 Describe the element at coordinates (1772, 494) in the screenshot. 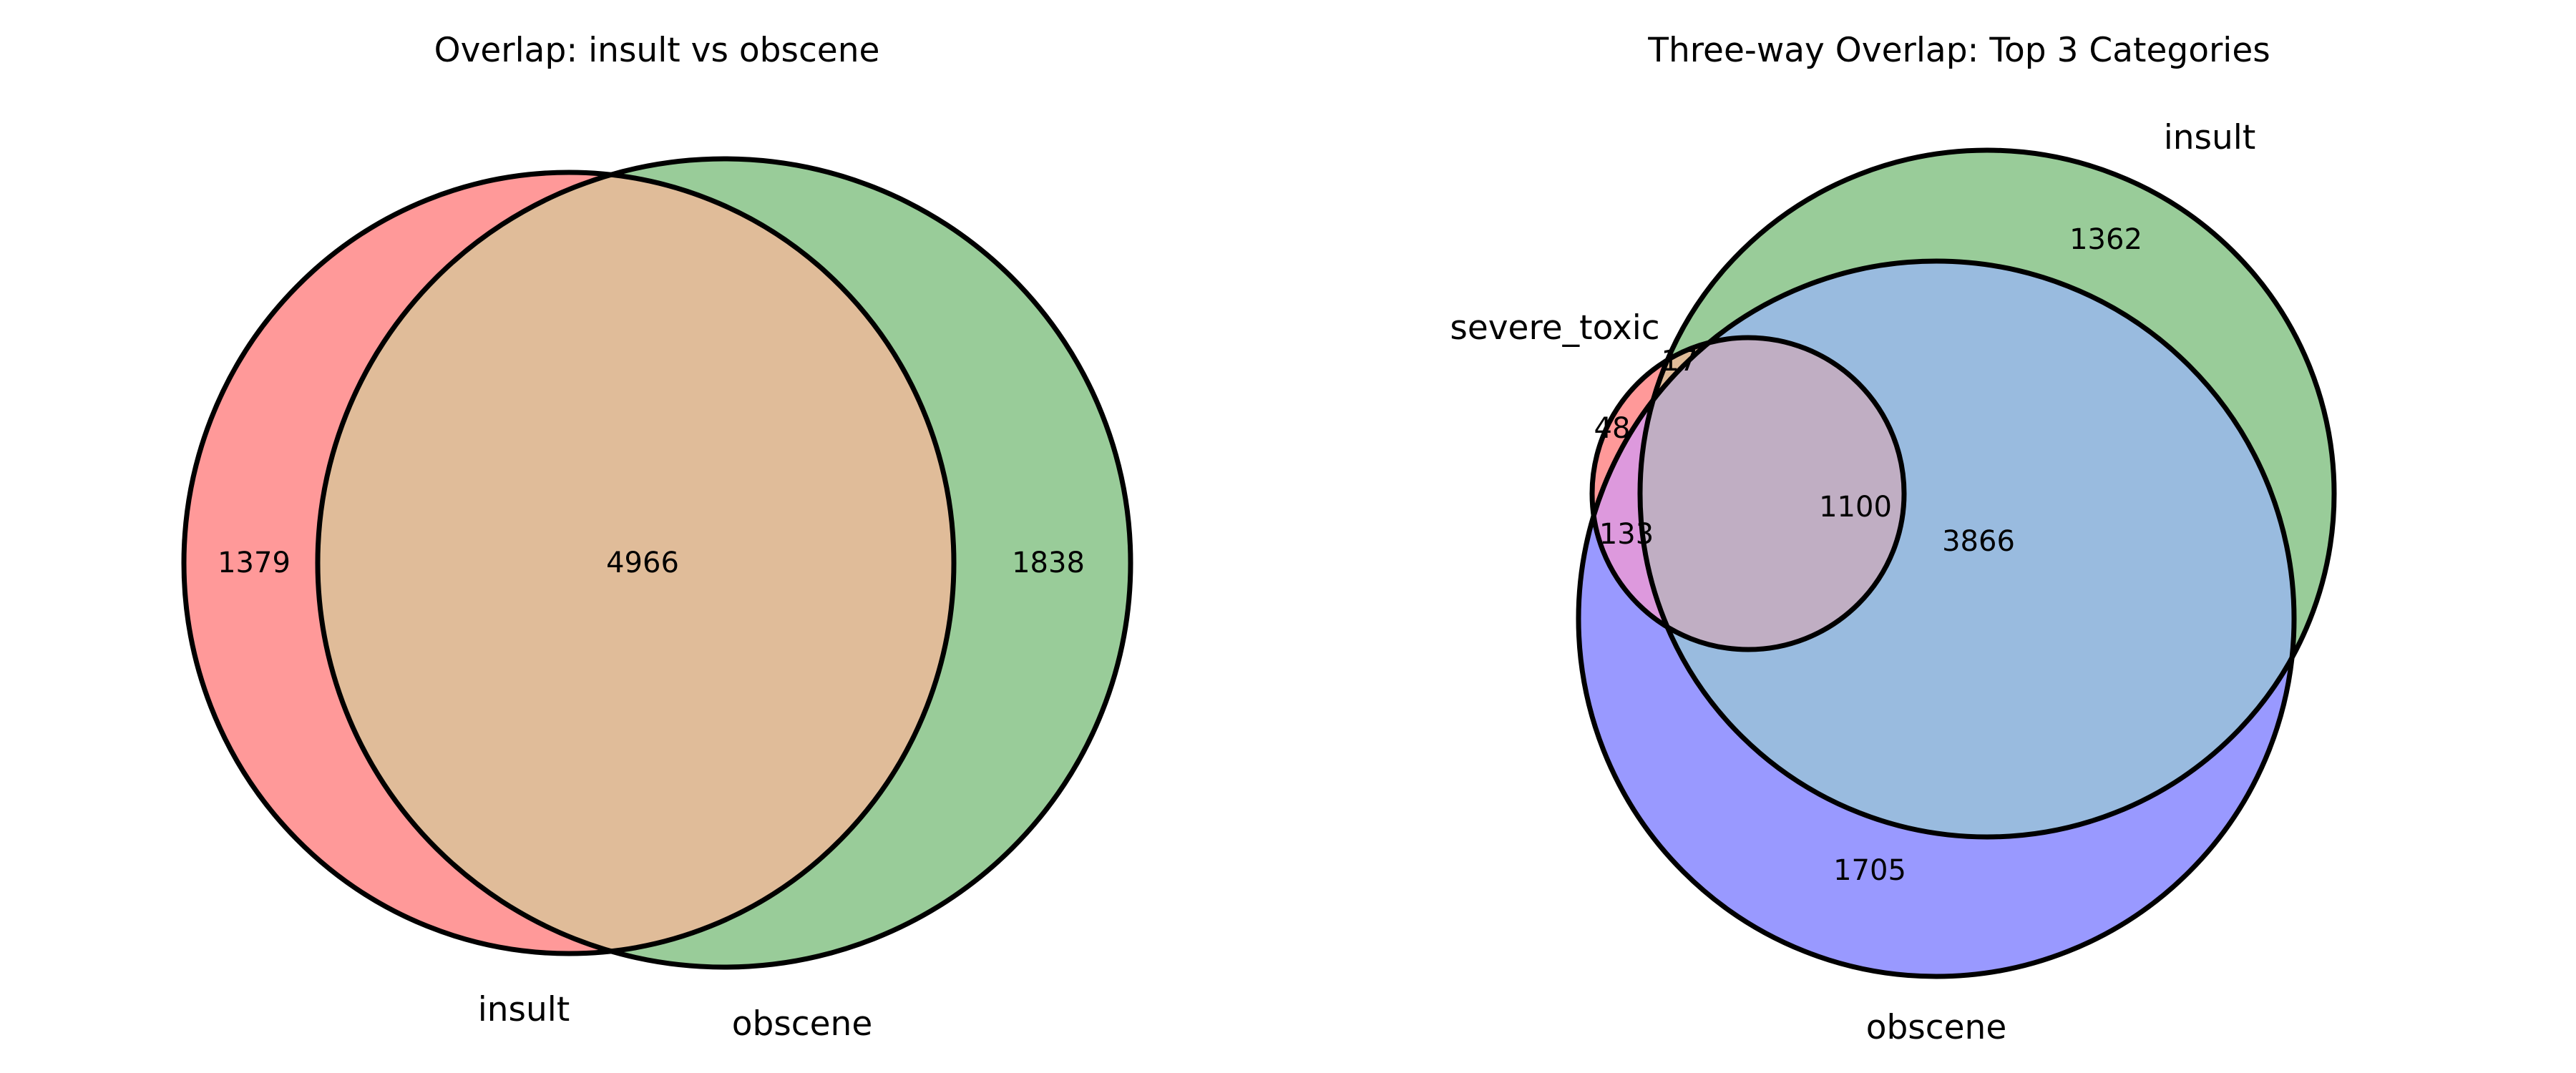

I see `all-three-overlap-fill` at that location.